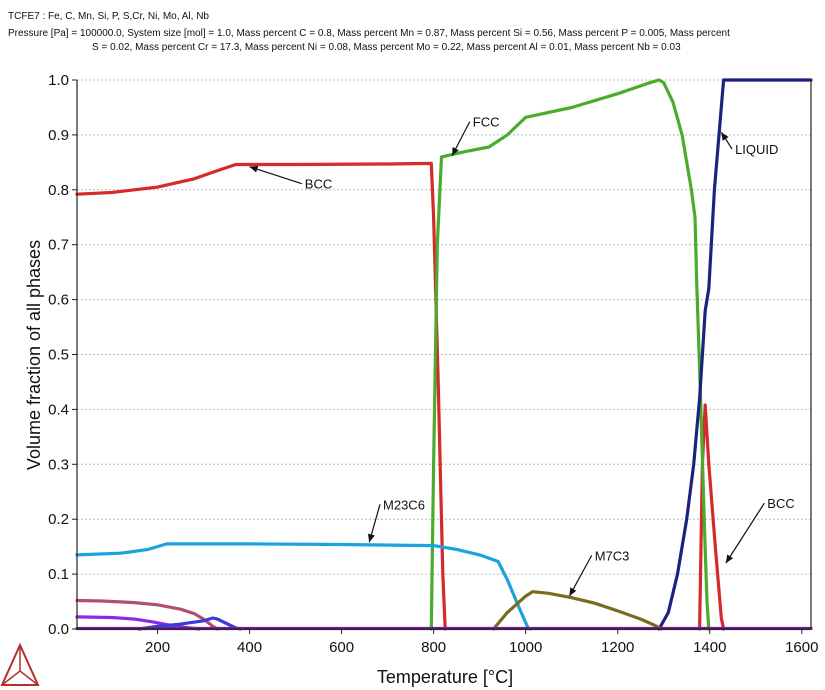 The height and width of the screenshot is (690, 825). Describe the element at coordinates (433, 647) in the screenshot. I see `x-tick-label: 800` at that location.